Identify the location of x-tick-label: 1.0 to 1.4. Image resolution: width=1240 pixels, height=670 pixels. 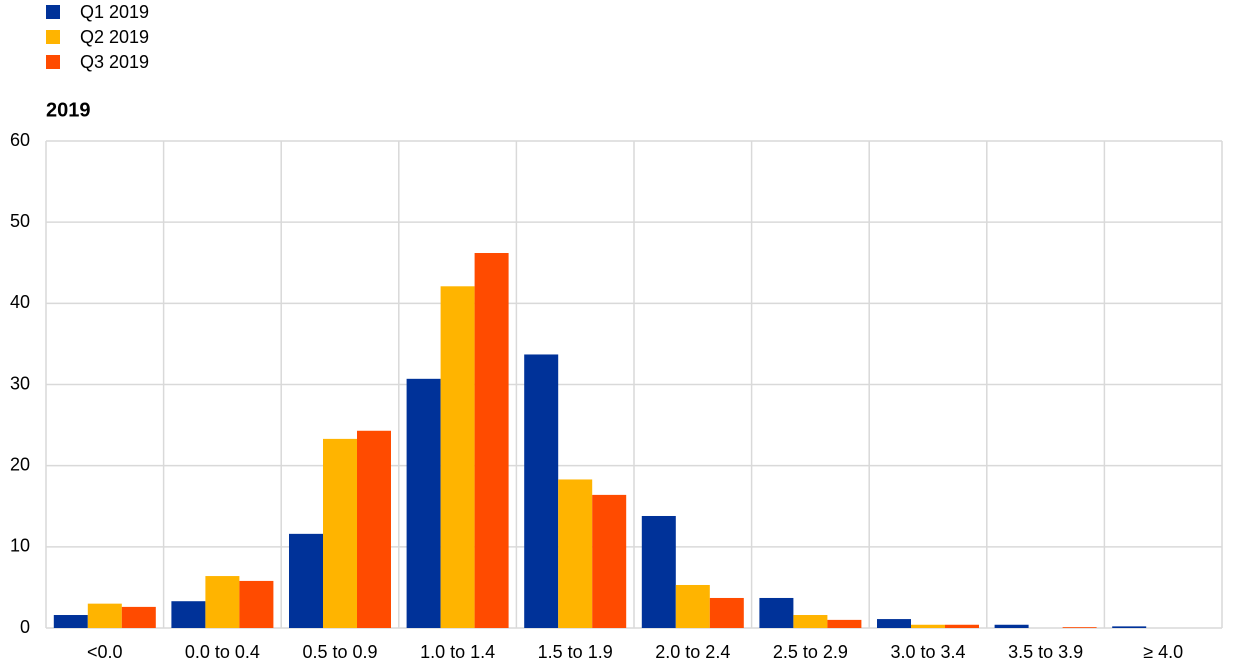
(457, 652).